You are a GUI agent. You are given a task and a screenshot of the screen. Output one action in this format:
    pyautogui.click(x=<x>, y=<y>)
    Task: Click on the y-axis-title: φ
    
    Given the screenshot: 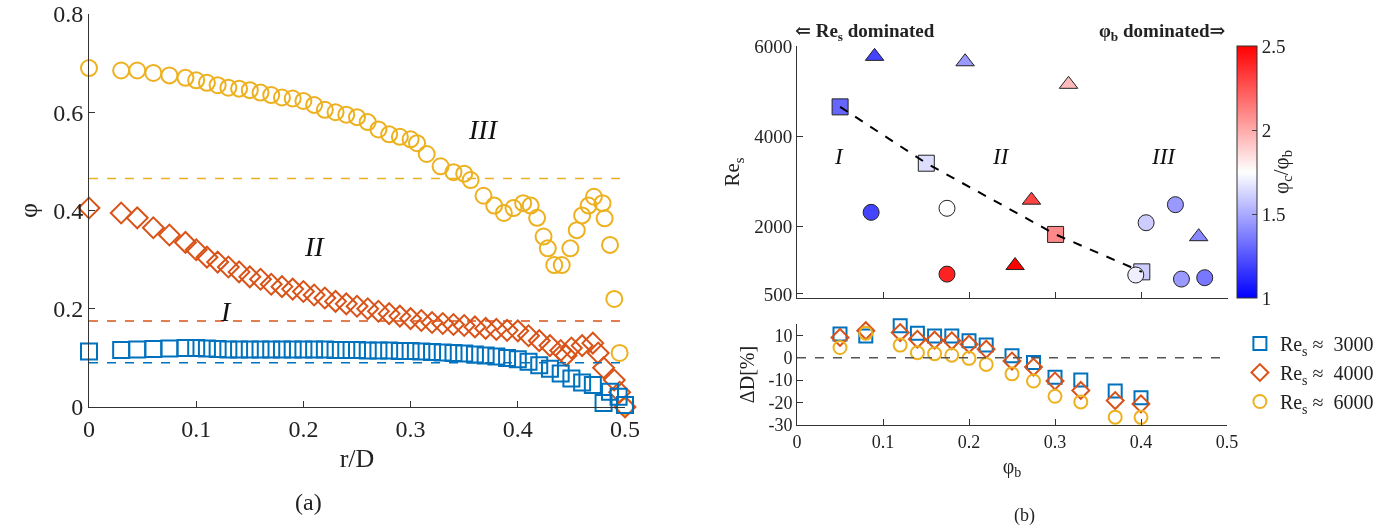 What is the action you would take?
    pyautogui.click(x=28, y=210)
    